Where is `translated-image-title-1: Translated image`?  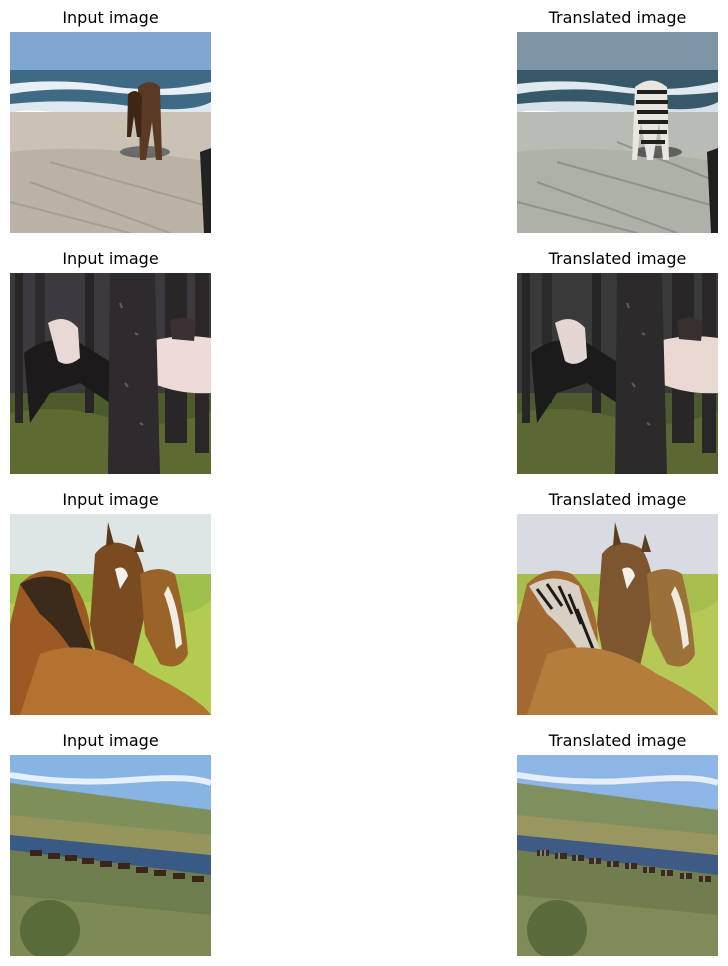 translated-image-title-1: Translated image is located at coordinates (617, 17).